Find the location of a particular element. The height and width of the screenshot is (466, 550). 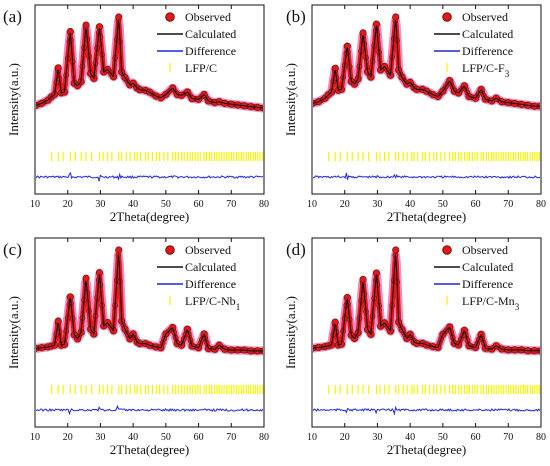

legend-label-subscript: 3 is located at coordinates (517, 307).